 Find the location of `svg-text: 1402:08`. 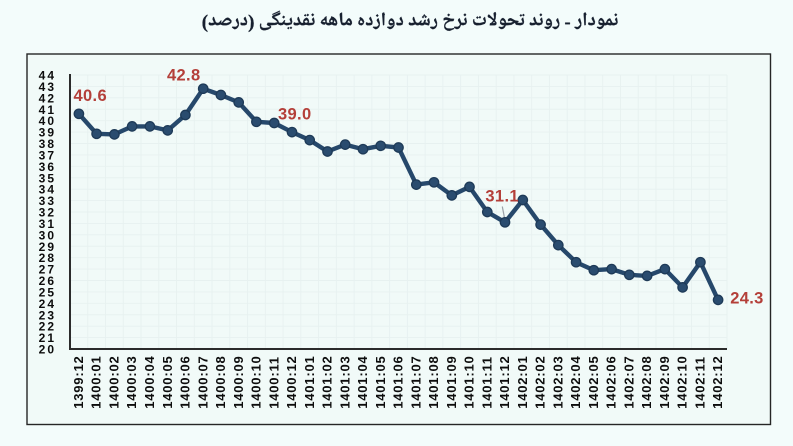

svg-text: 1402:08 is located at coordinates (646, 381).